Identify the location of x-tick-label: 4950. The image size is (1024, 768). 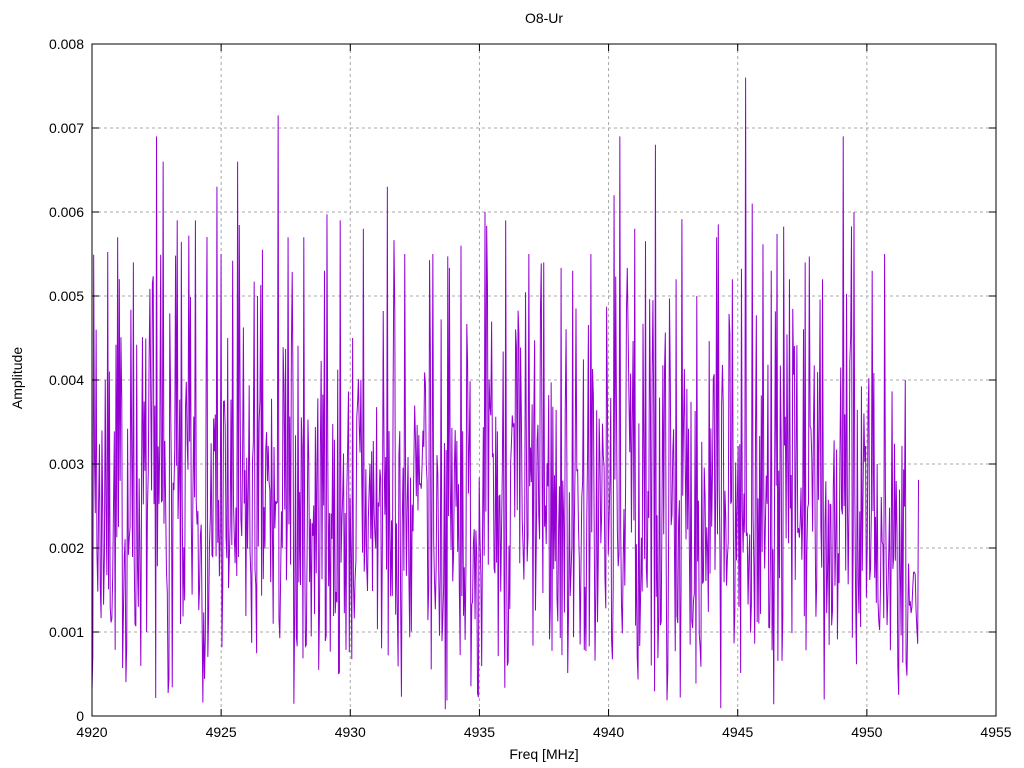
(866, 732).